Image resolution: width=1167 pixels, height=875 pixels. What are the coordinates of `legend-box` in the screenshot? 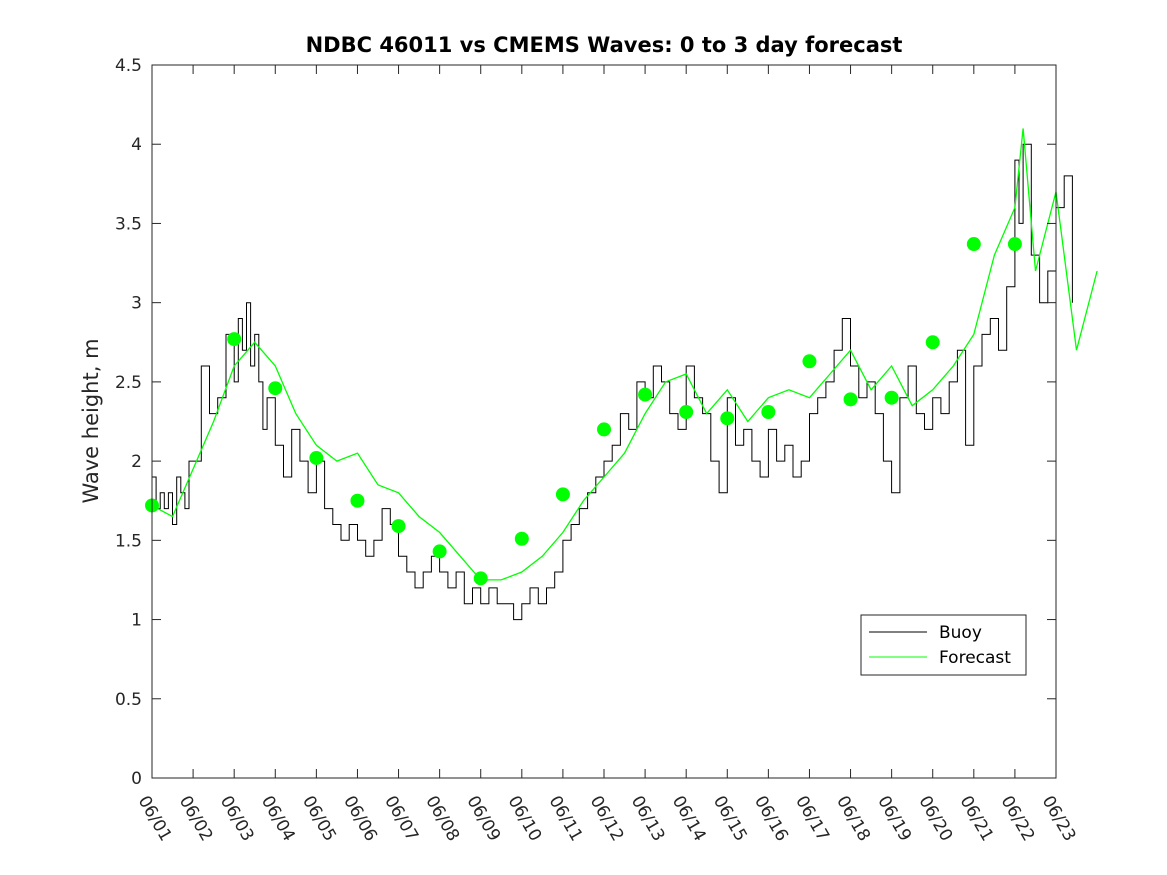 It's located at (943, 645).